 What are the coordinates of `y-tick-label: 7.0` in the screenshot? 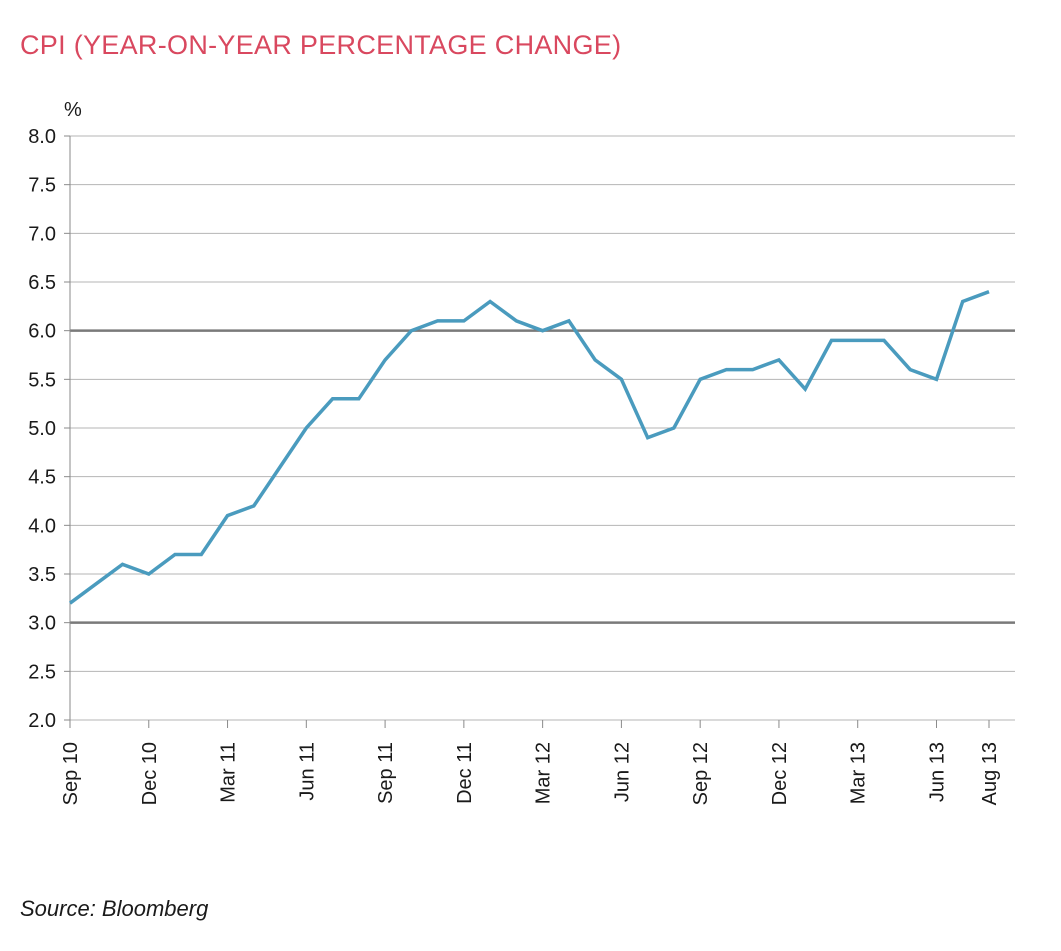 It's located at (42, 234).